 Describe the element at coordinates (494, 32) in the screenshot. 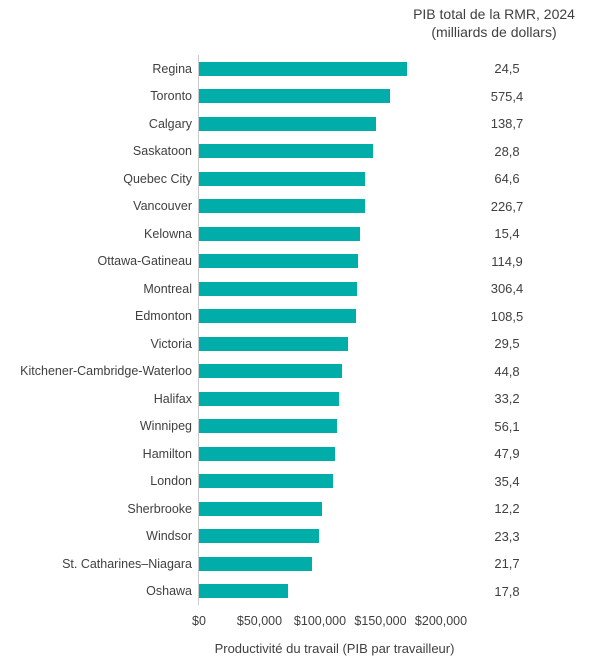

I see `right-column-header-line2: (milliards de dollars)` at that location.